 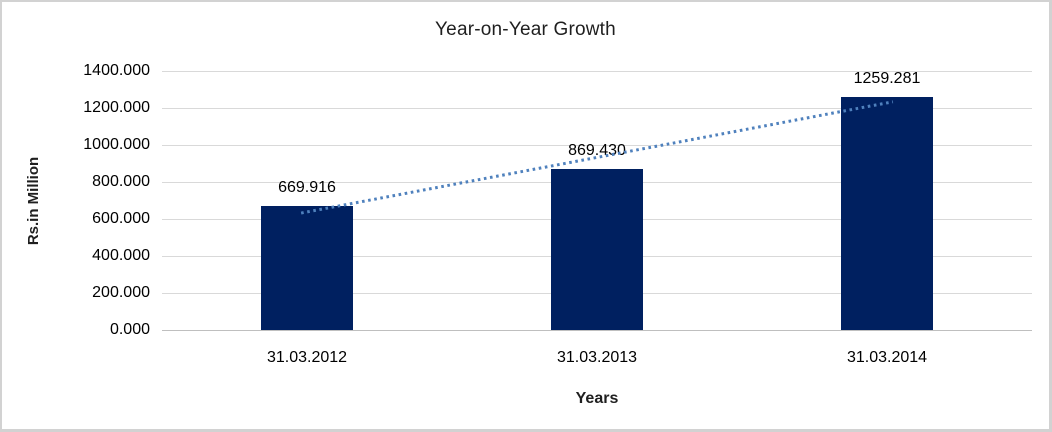 What do you see at coordinates (116, 107) in the screenshot?
I see `y-tick-label: 1200.000` at bounding box center [116, 107].